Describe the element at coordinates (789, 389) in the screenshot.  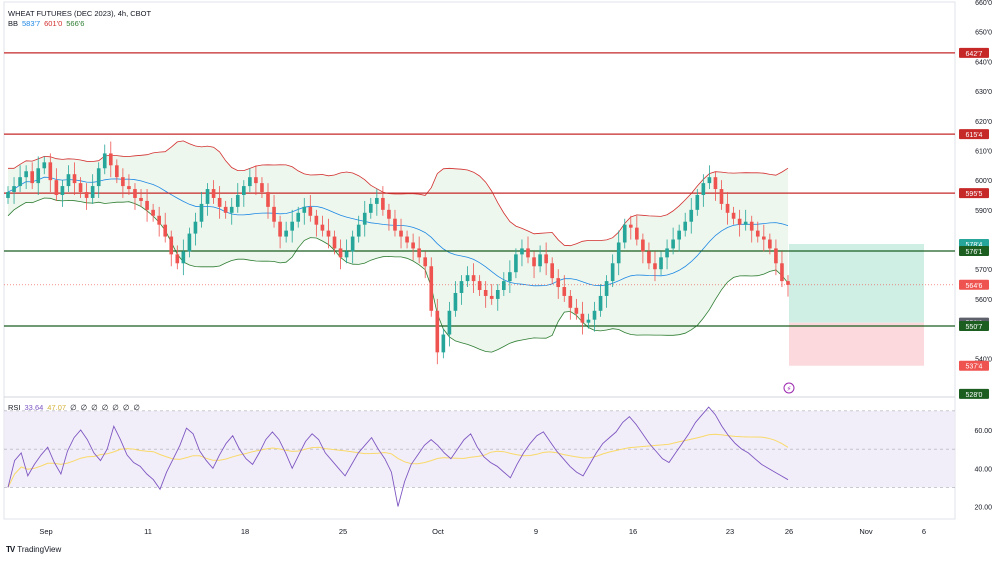
I see `lightning-glyph: ⚡` at that location.